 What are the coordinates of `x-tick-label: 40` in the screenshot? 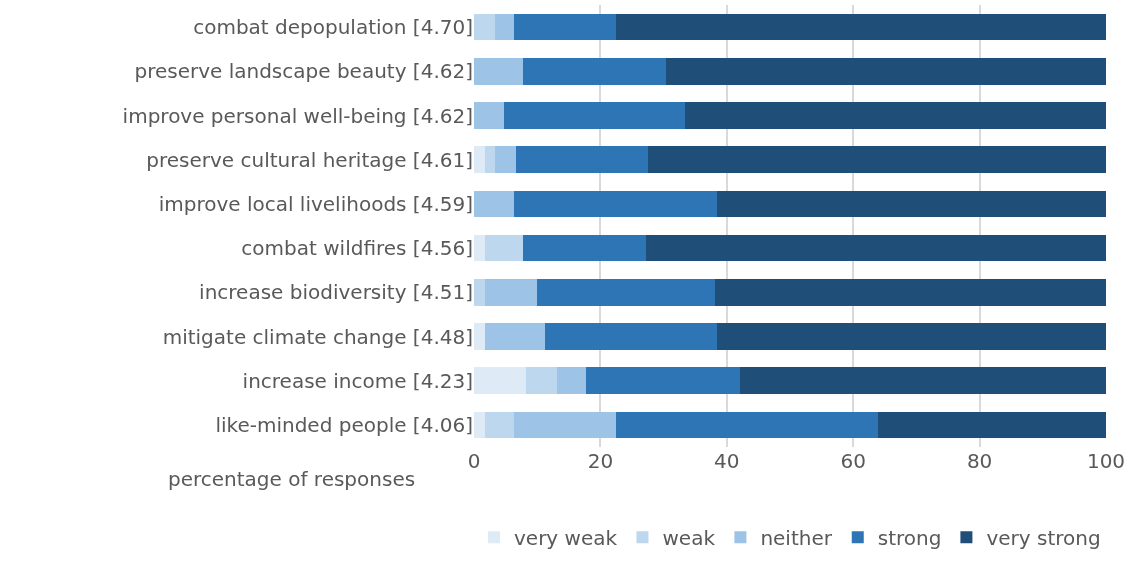 It's located at (727, 461).